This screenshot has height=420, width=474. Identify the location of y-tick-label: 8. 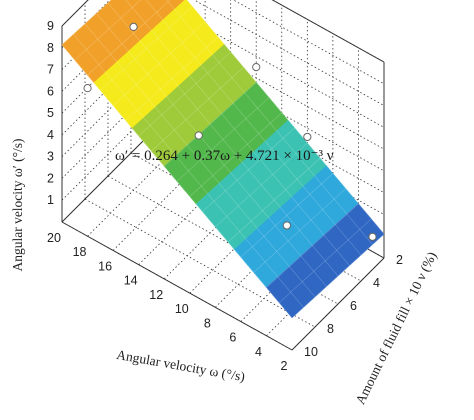
(330, 329).